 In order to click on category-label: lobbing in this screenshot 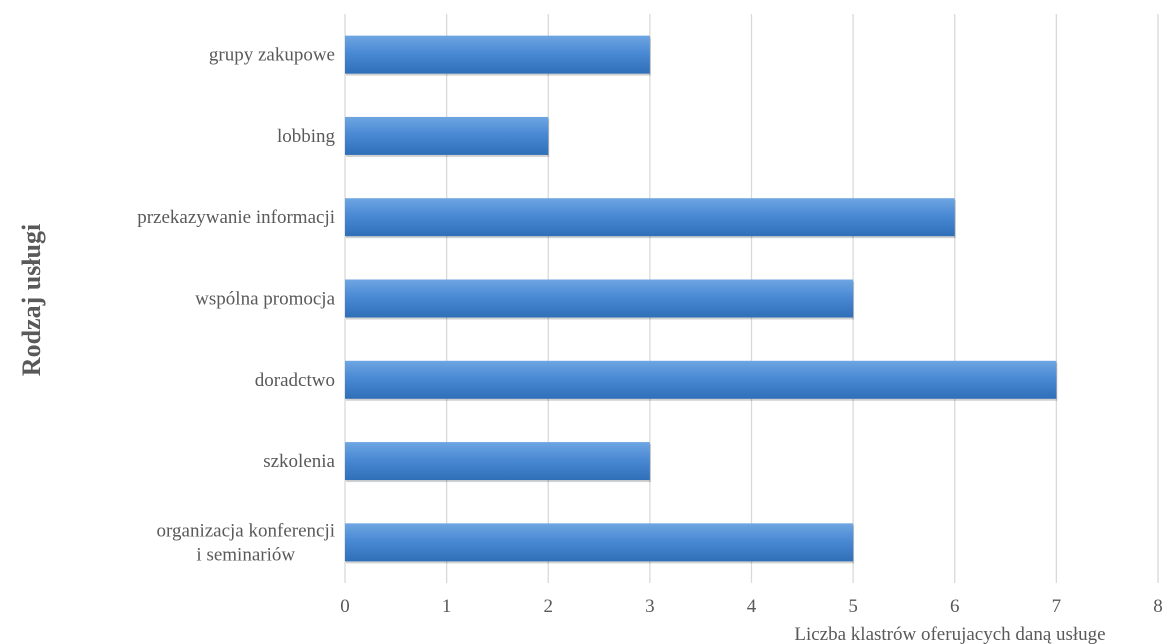, I will do `click(306, 136)`.